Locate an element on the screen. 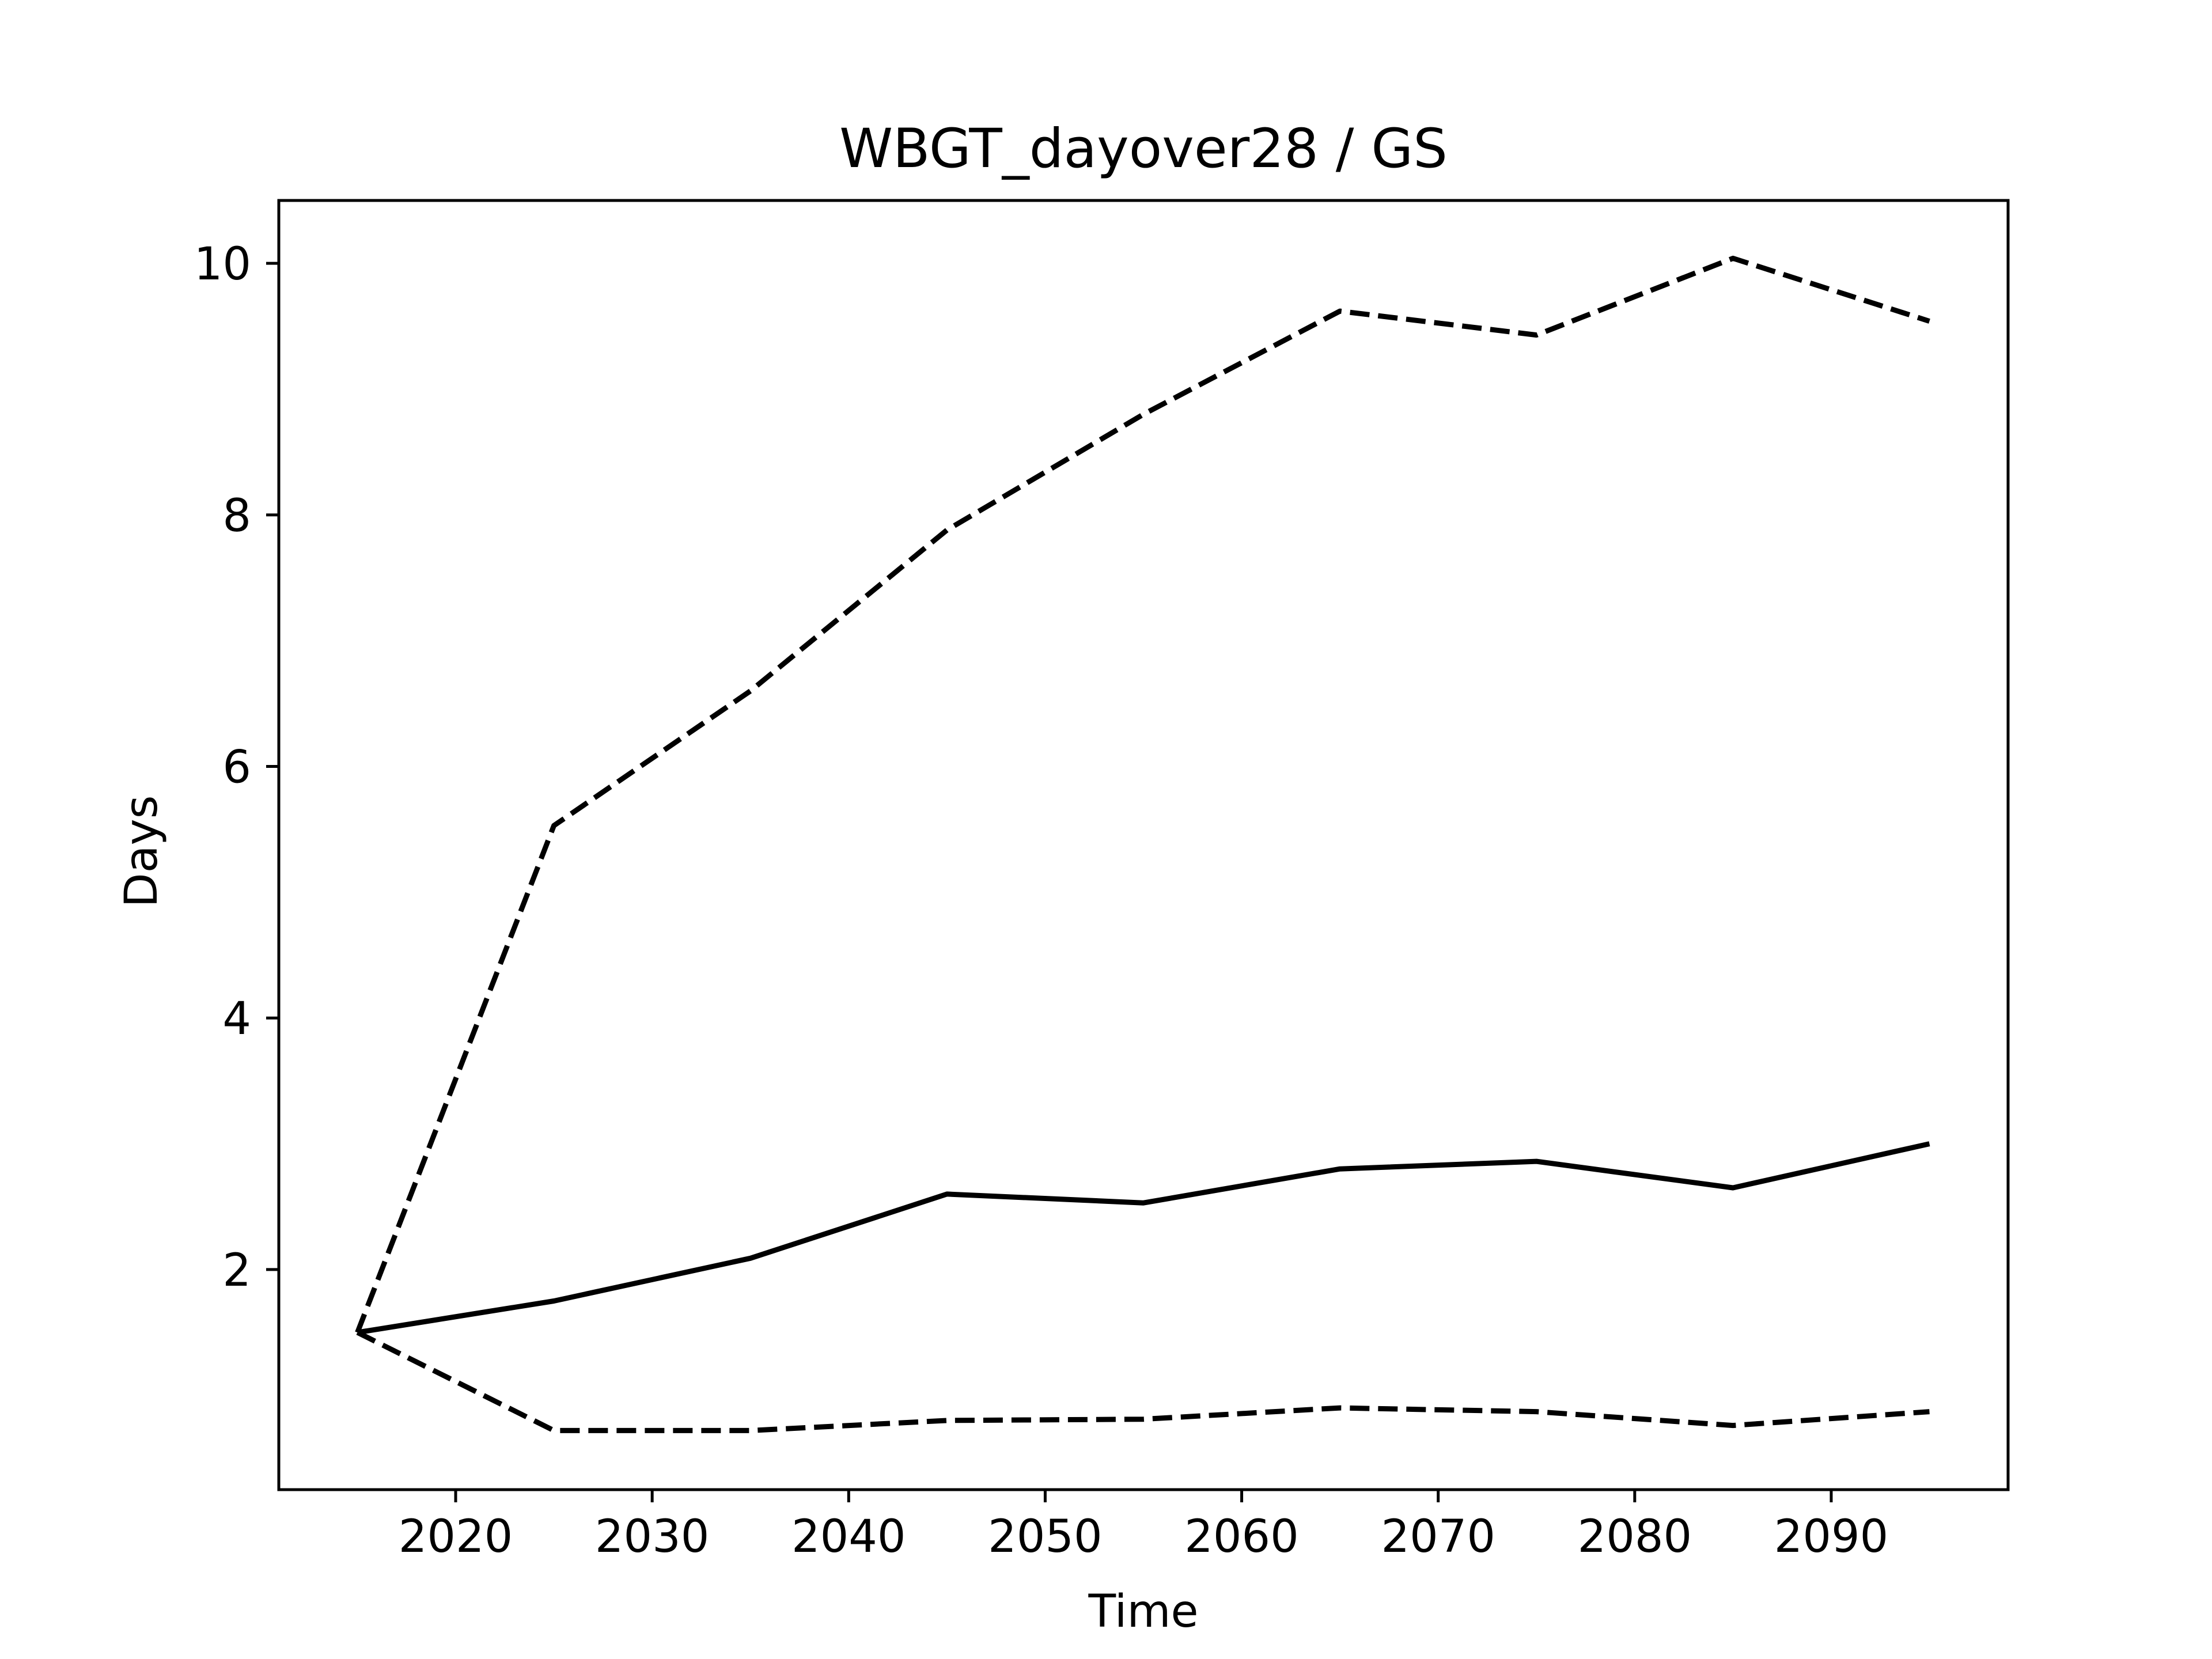  x-tick-label: 2020 is located at coordinates (456, 1537).